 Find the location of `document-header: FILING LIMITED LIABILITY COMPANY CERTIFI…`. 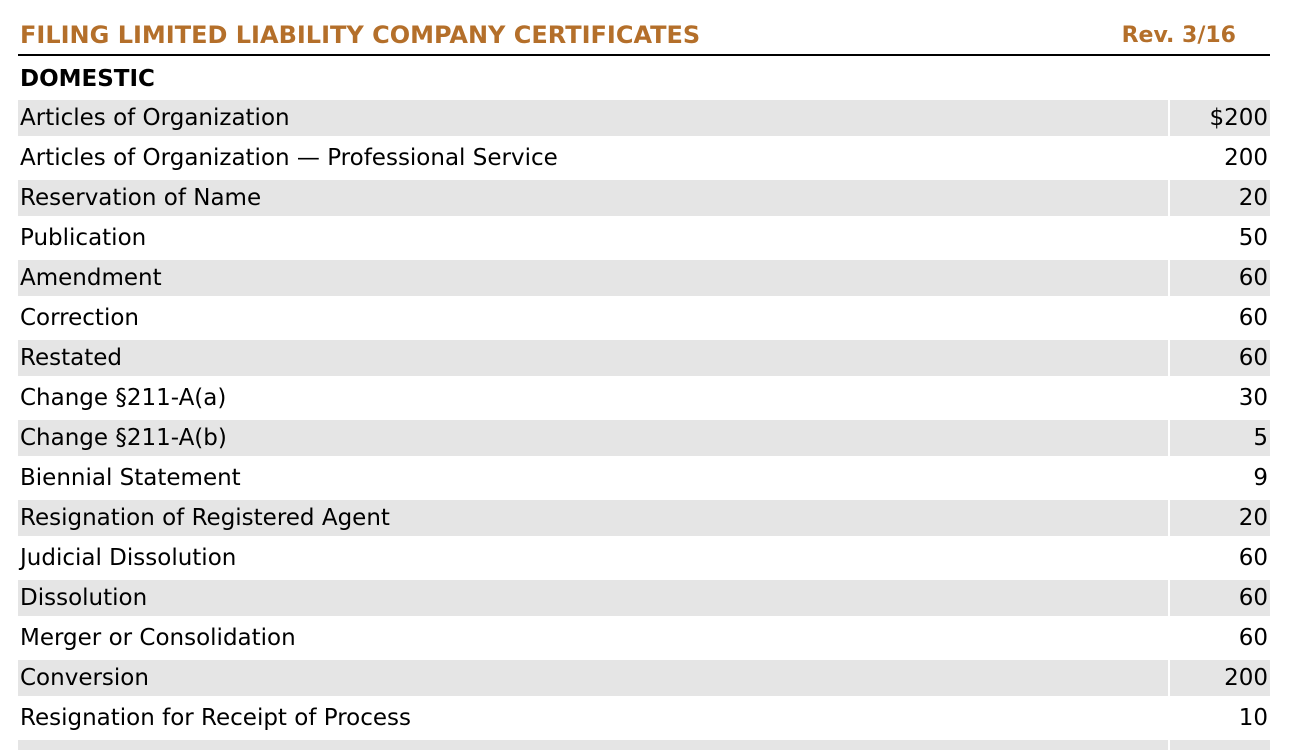

document-header: FILING LIMITED LIABILITY COMPANY CERTIFI… is located at coordinates (644, 37).